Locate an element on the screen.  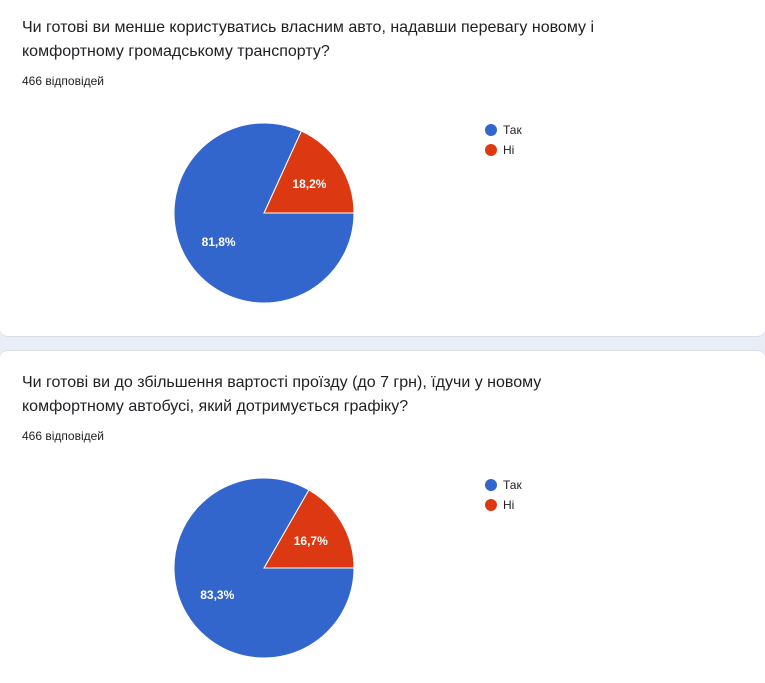
pie-chart: 16,7% 83,3% is located at coordinates (264, 568).